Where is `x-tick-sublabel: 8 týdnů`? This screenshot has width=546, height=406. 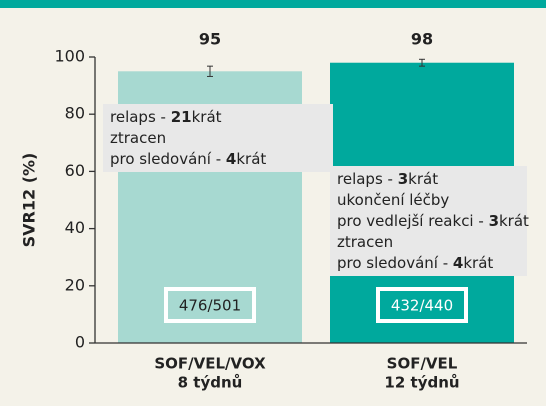 x-tick-sublabel: 8 týdnů is located at coordinates (210, 383).